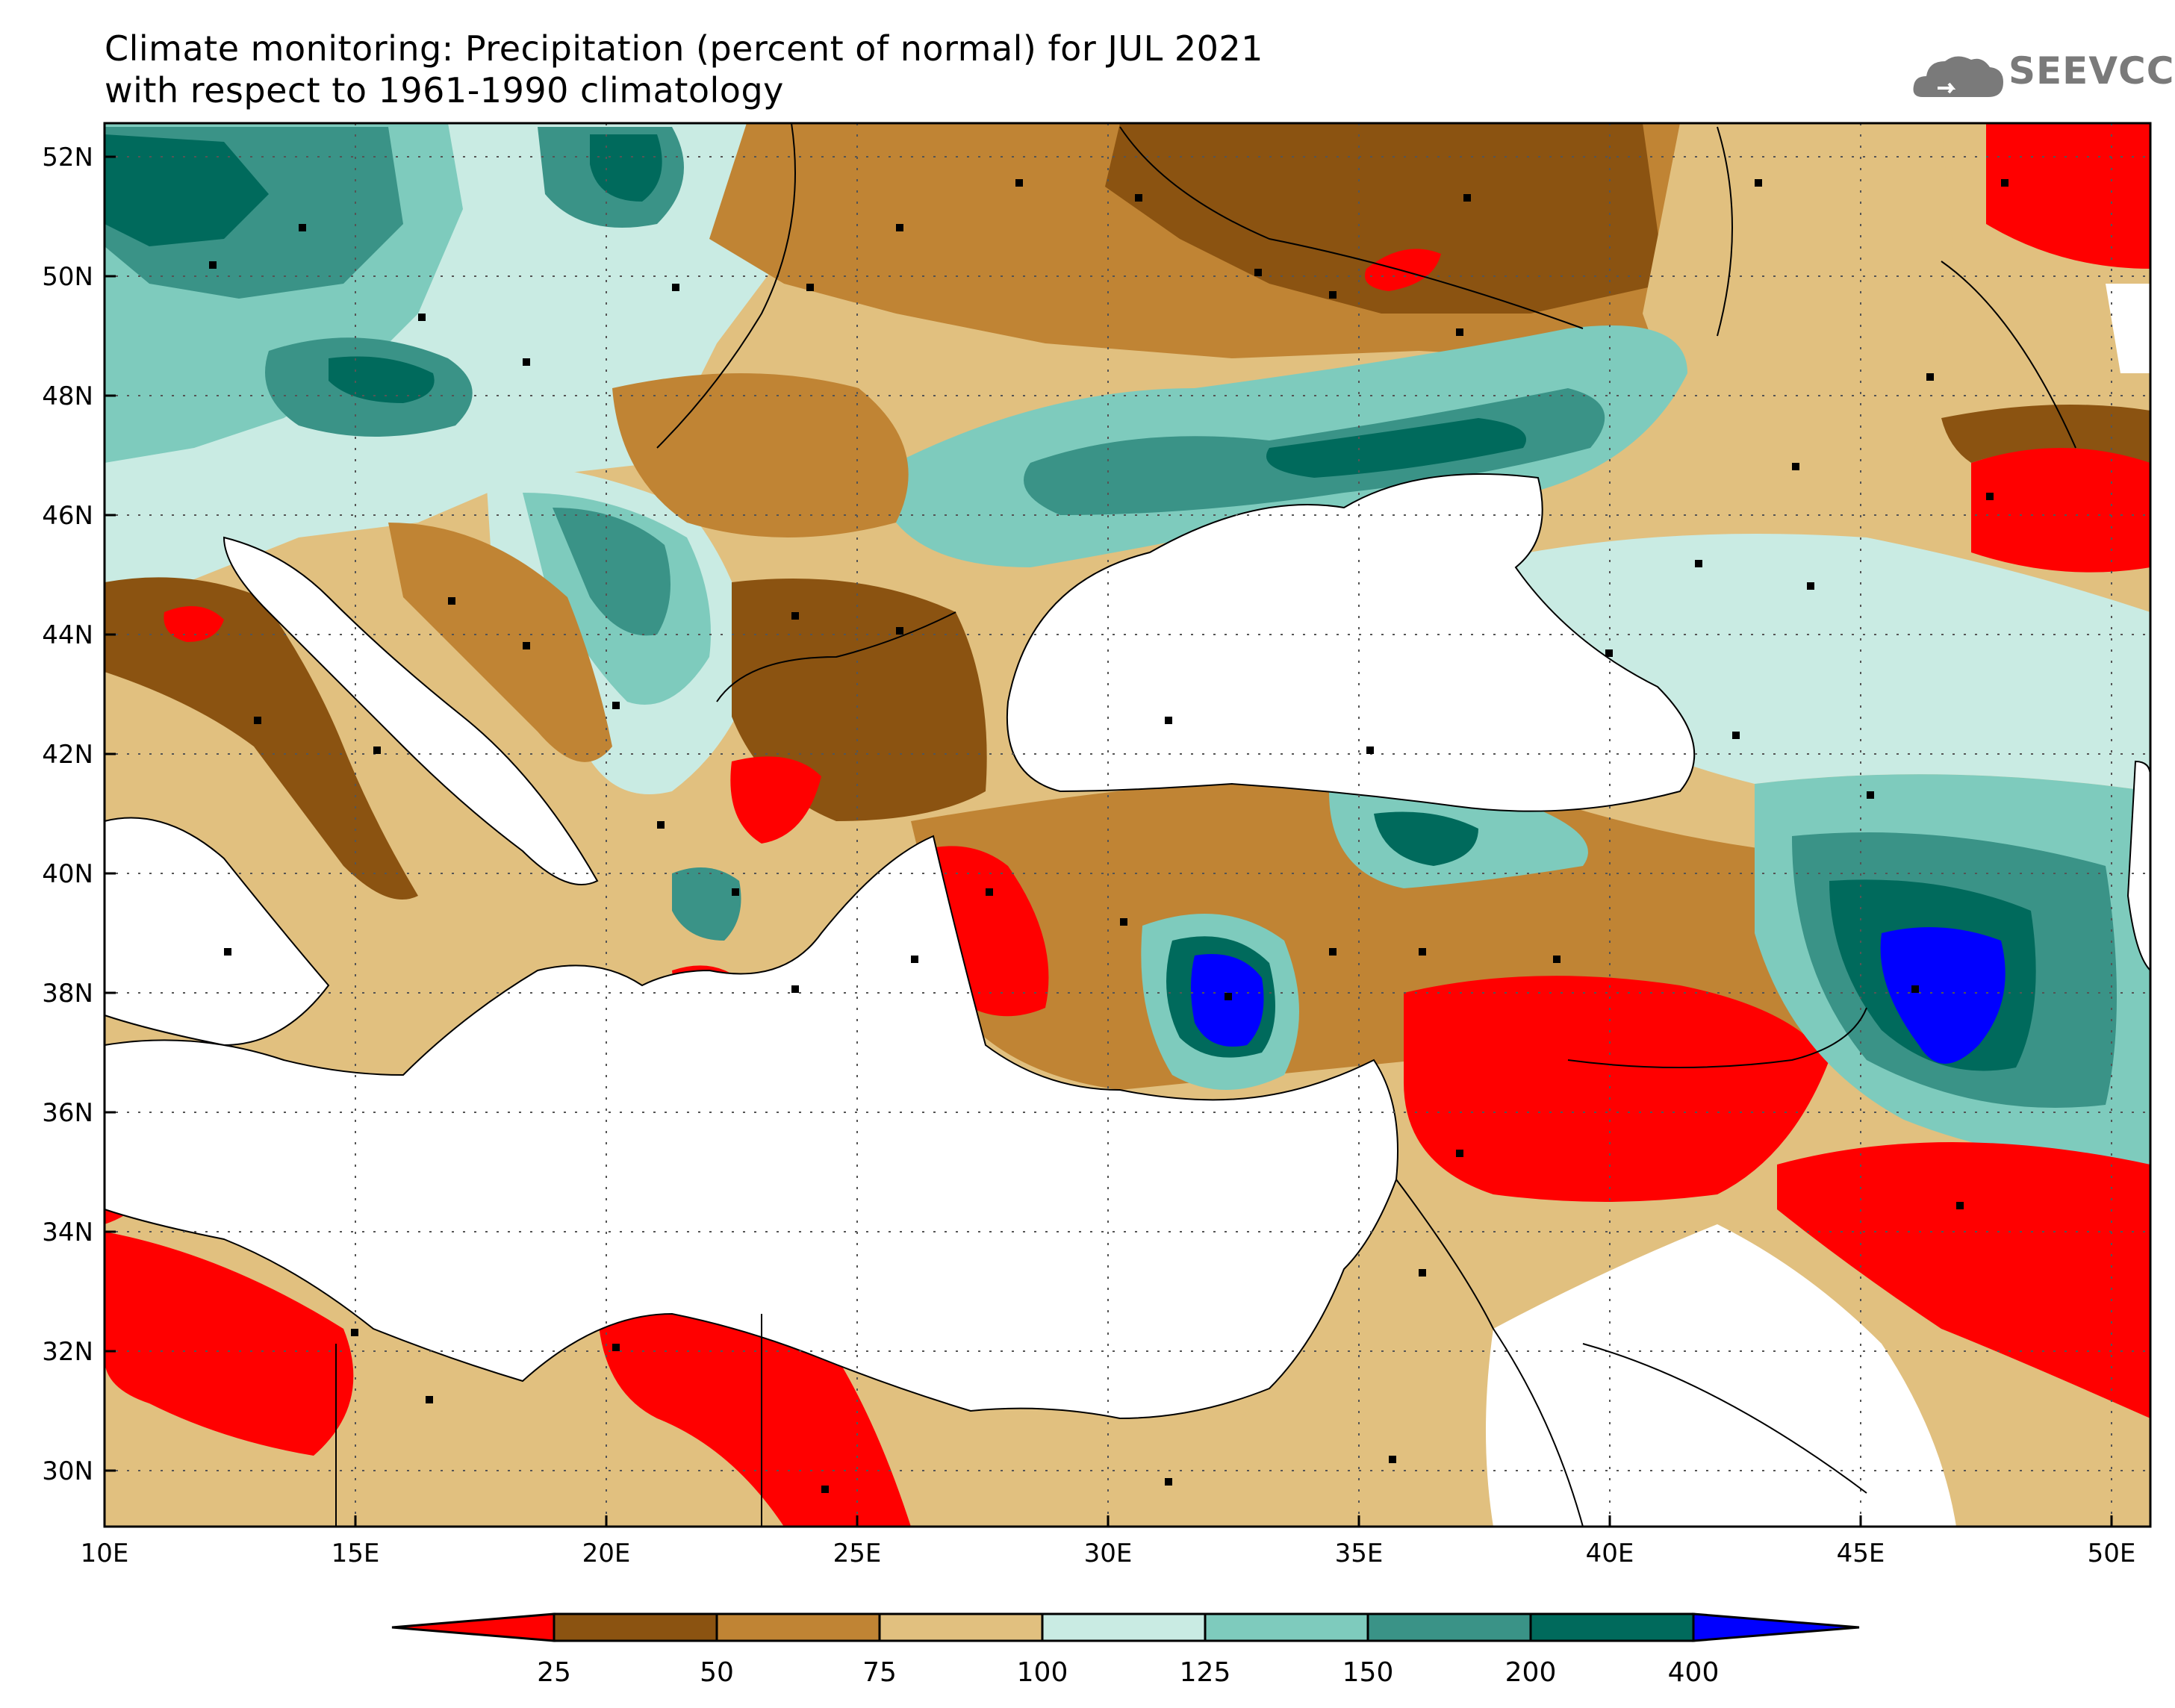 The width and height of the screenshot is (2175, 1708). What do you see at coordinates (187, 190) in the screenshot?
I see `region-northwest-darkest` at bounding box center [187, 190].